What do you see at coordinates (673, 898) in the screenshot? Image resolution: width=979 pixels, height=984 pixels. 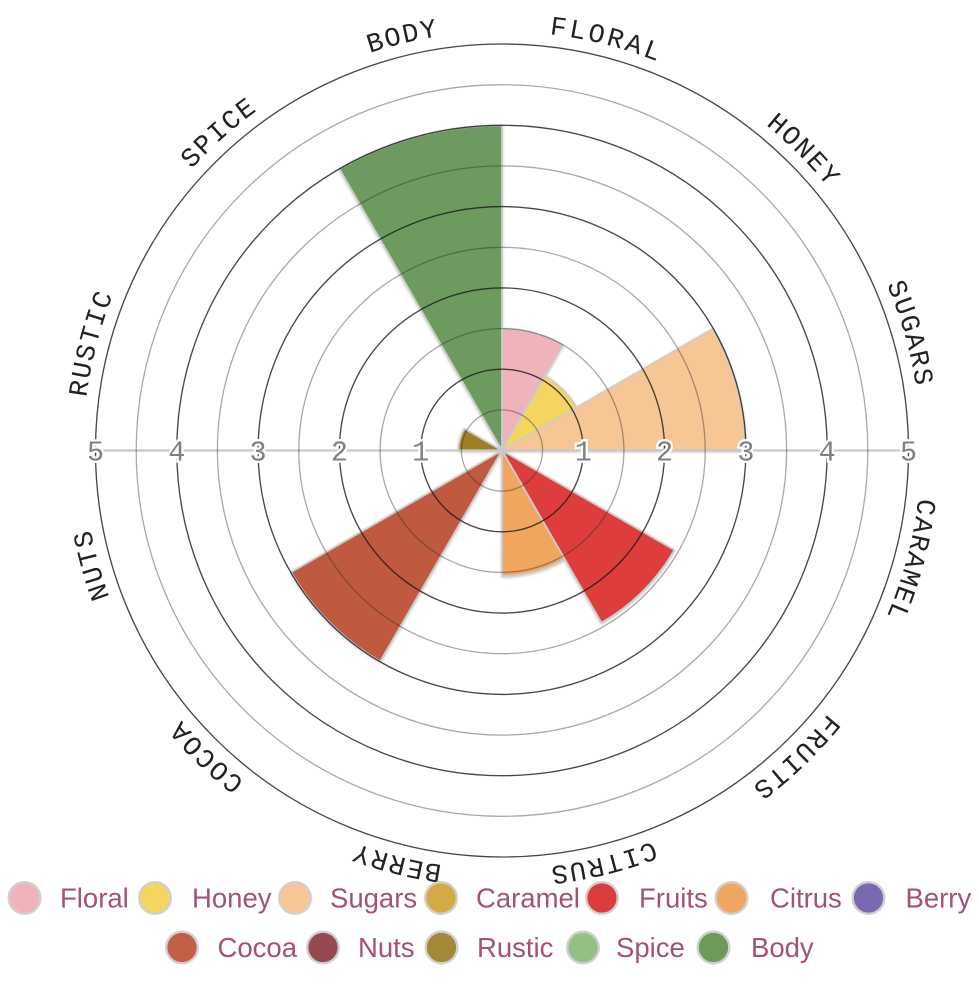 I see `svg-text: Fruits` at bounding box center [673, 898].